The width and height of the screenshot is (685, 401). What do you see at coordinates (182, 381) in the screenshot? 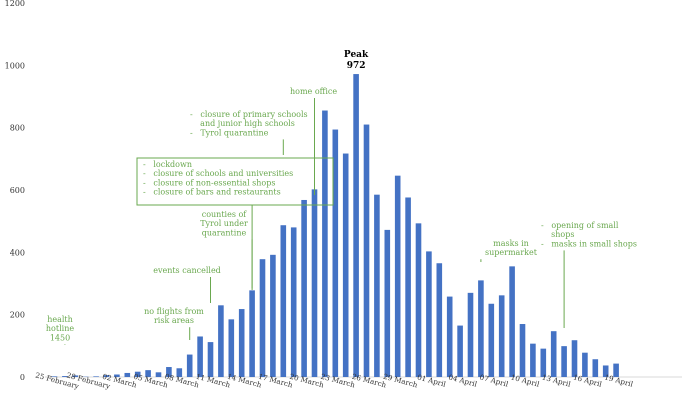
I see `x-tick-label: 08 March` at bounding box center [182, 381].